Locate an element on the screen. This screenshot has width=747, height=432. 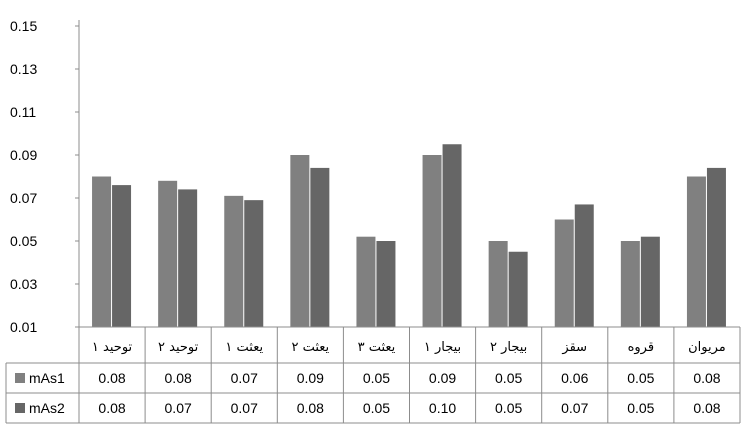
category-label: توحید ۱ is located at coordinates (112, 347).